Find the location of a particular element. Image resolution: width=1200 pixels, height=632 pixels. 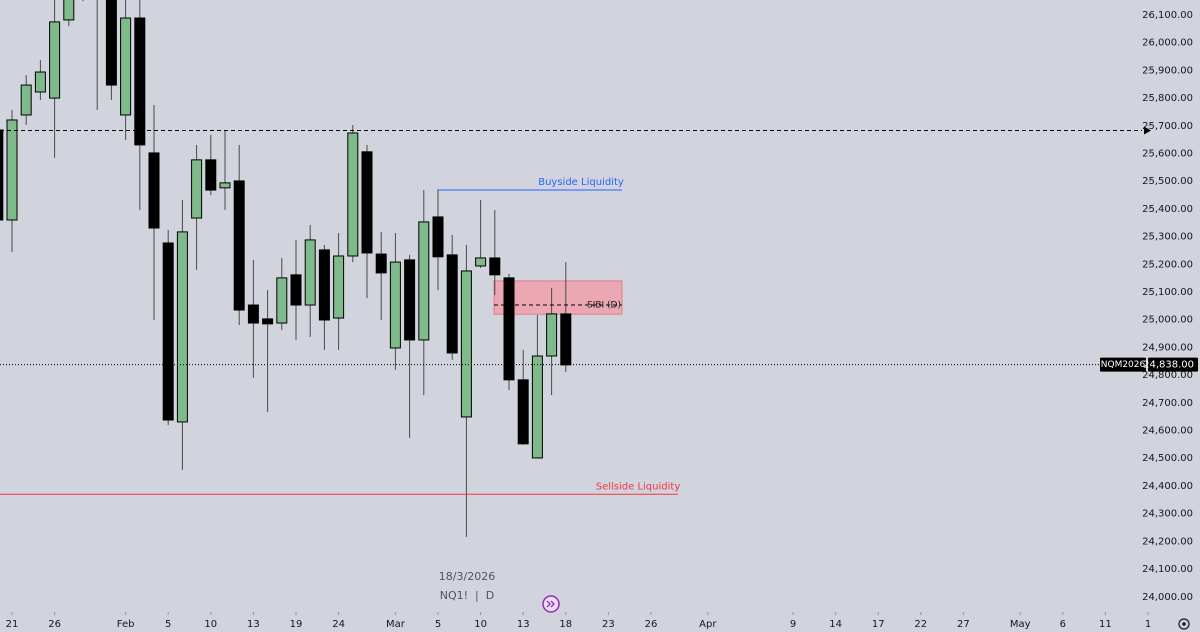

buyside-label: Buyside Liquidity is located at coordinates (581, 182).